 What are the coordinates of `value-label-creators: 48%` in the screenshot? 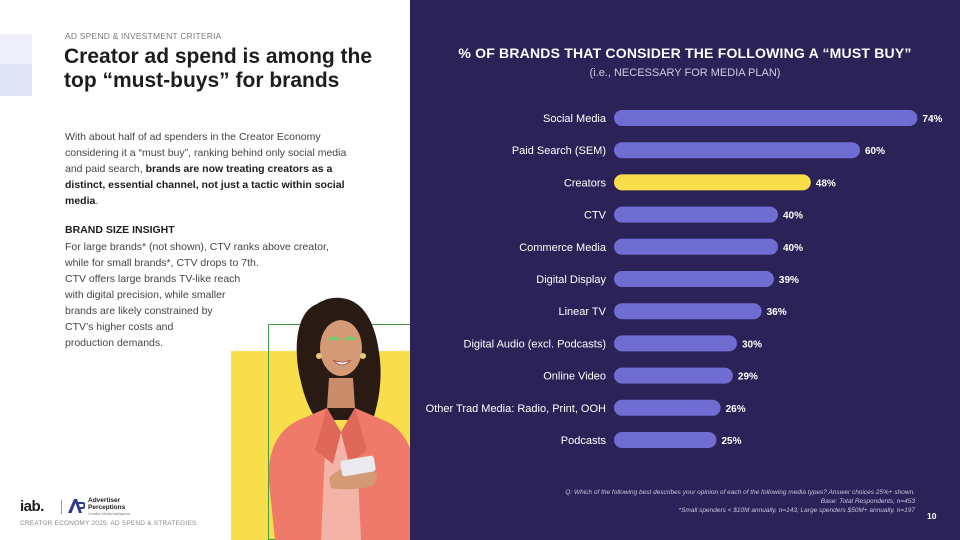 It's located at (826, 183).